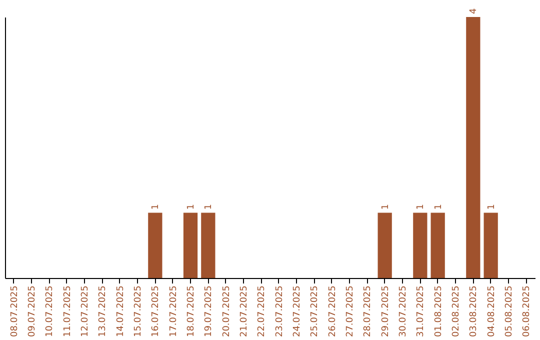  I want to click on x-tick-label: 21.07.2025, so click(245, 312).